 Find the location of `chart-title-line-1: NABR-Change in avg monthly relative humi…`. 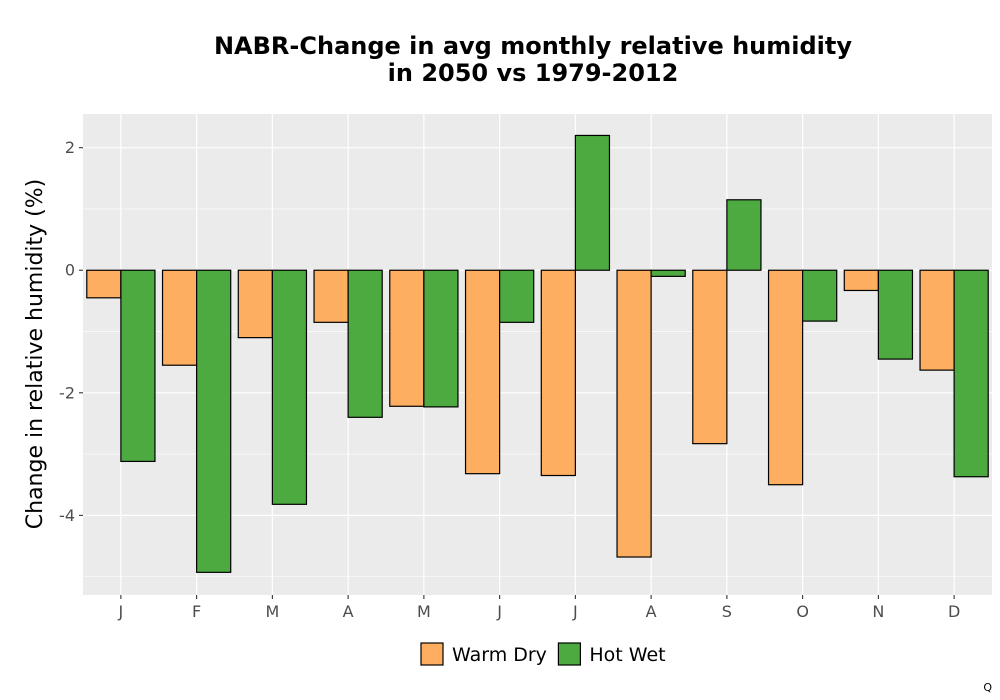

chart-title-line-1: NABR-Change in avg monthly relative humi… is located at coordinates (533, 46).